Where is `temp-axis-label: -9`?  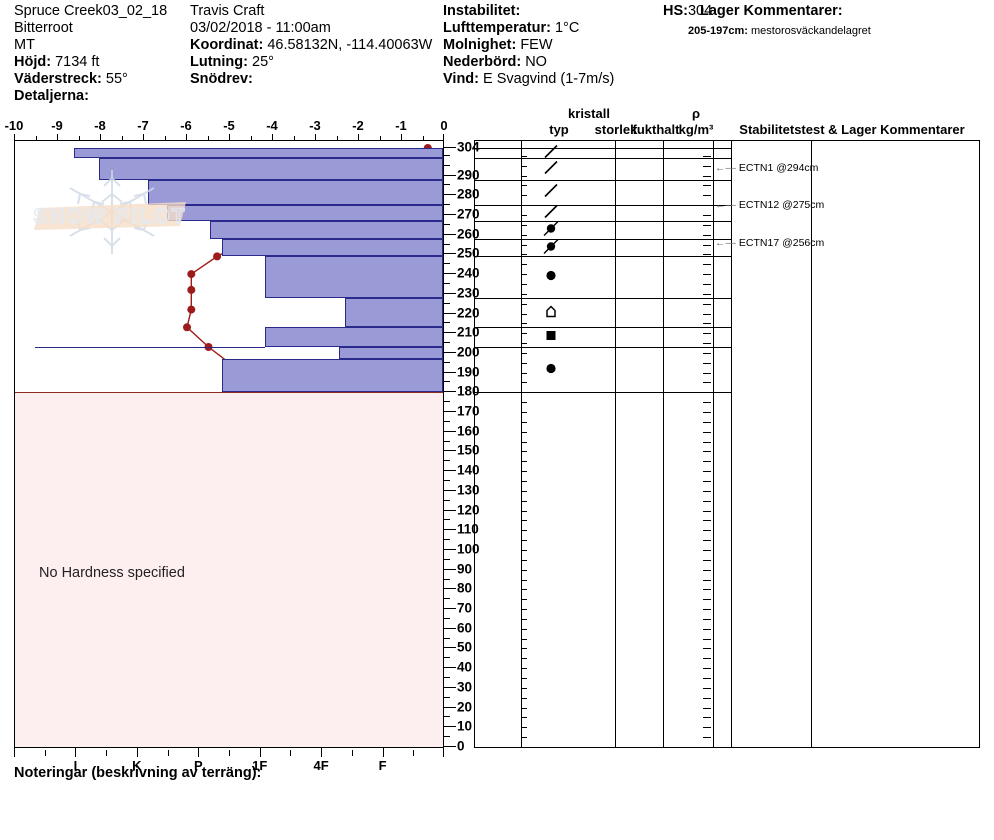 temp-axis-label: -9 is located at coordinates (57, 125).